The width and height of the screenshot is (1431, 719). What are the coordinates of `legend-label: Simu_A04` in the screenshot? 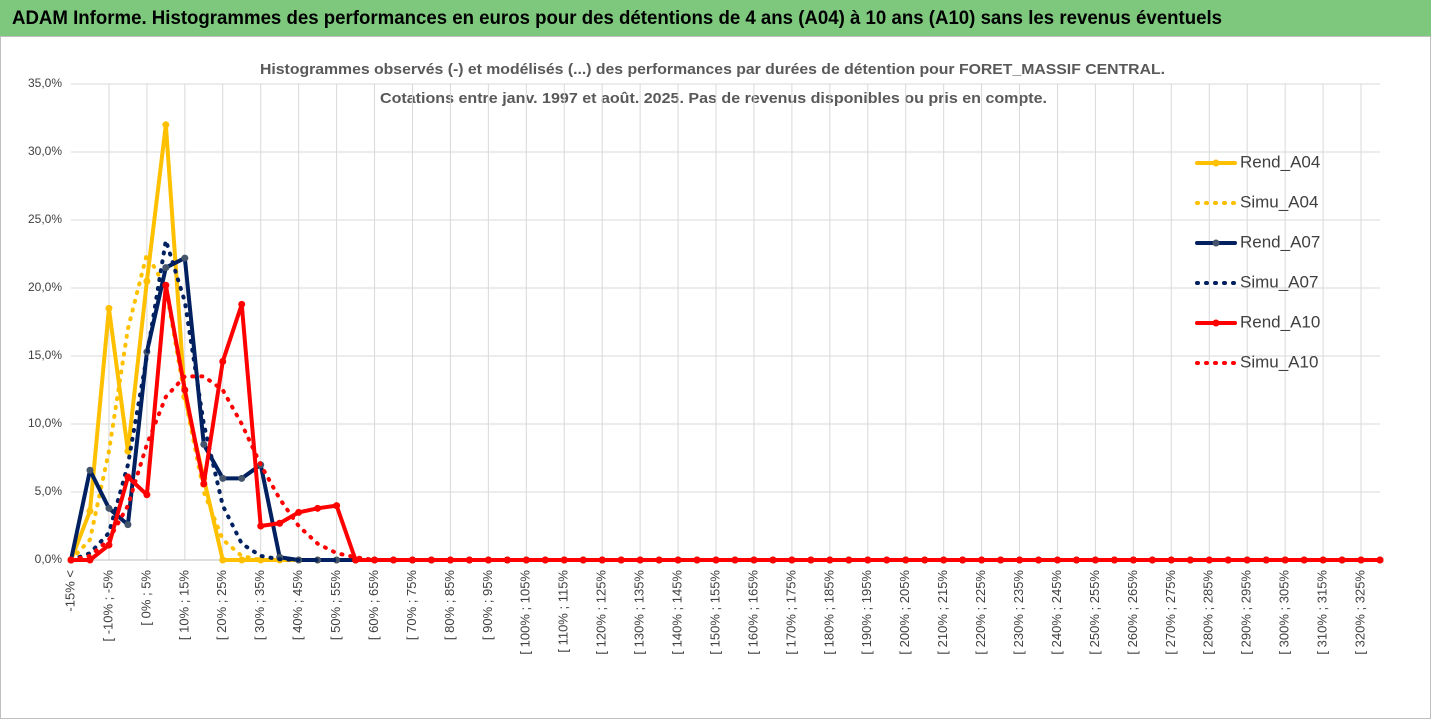 It's located at (1279, 201).